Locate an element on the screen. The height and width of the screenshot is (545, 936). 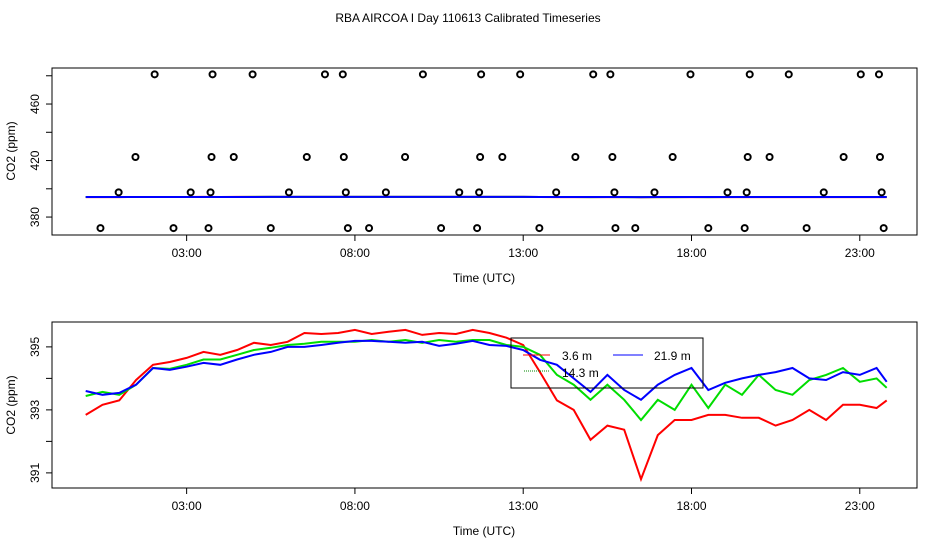
top-x-tick-label: 08:00 is located at coordinates (355, 253).